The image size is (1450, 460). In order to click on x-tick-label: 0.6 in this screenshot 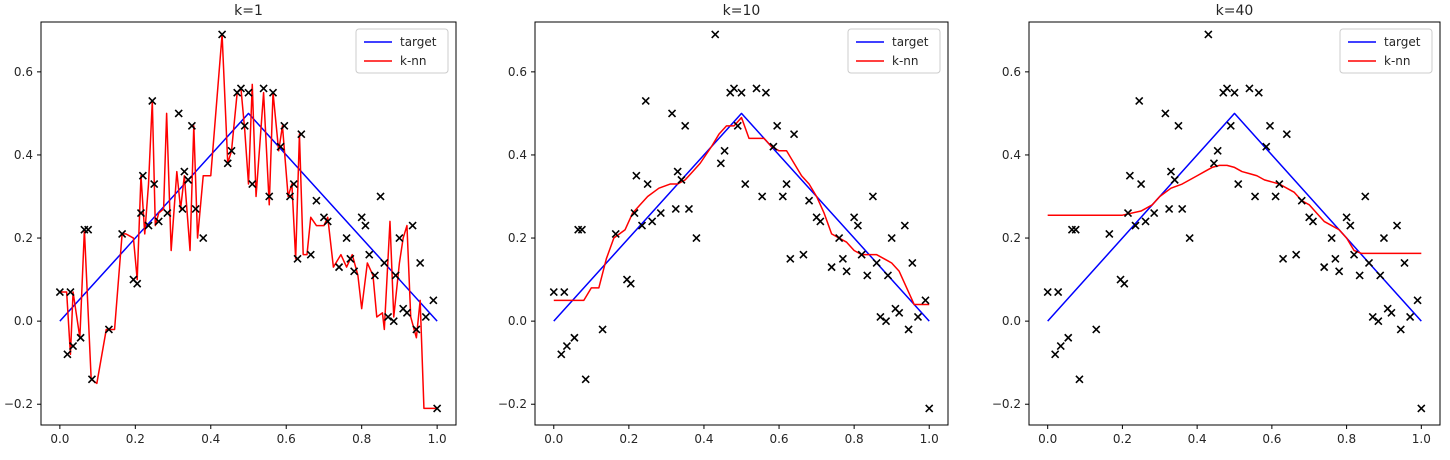, I will do `click(1271, 439)`.